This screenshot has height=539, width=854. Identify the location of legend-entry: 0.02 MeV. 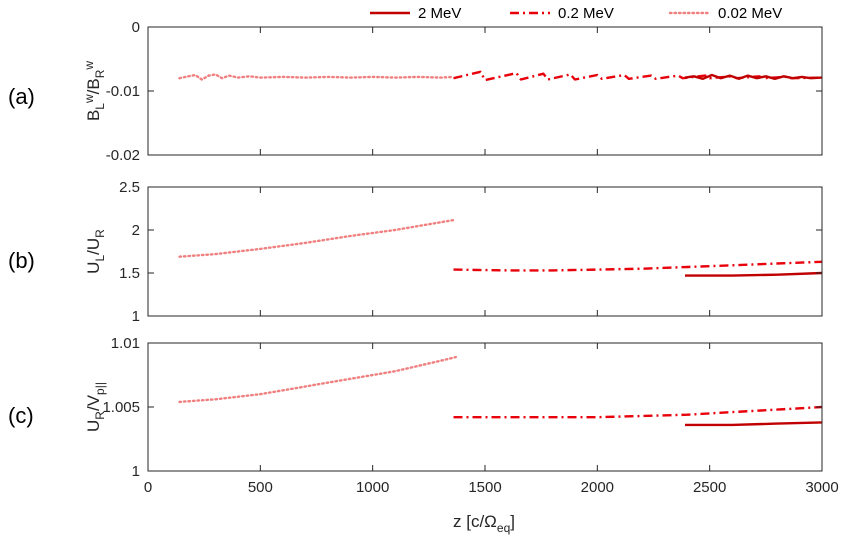
(725, 13).